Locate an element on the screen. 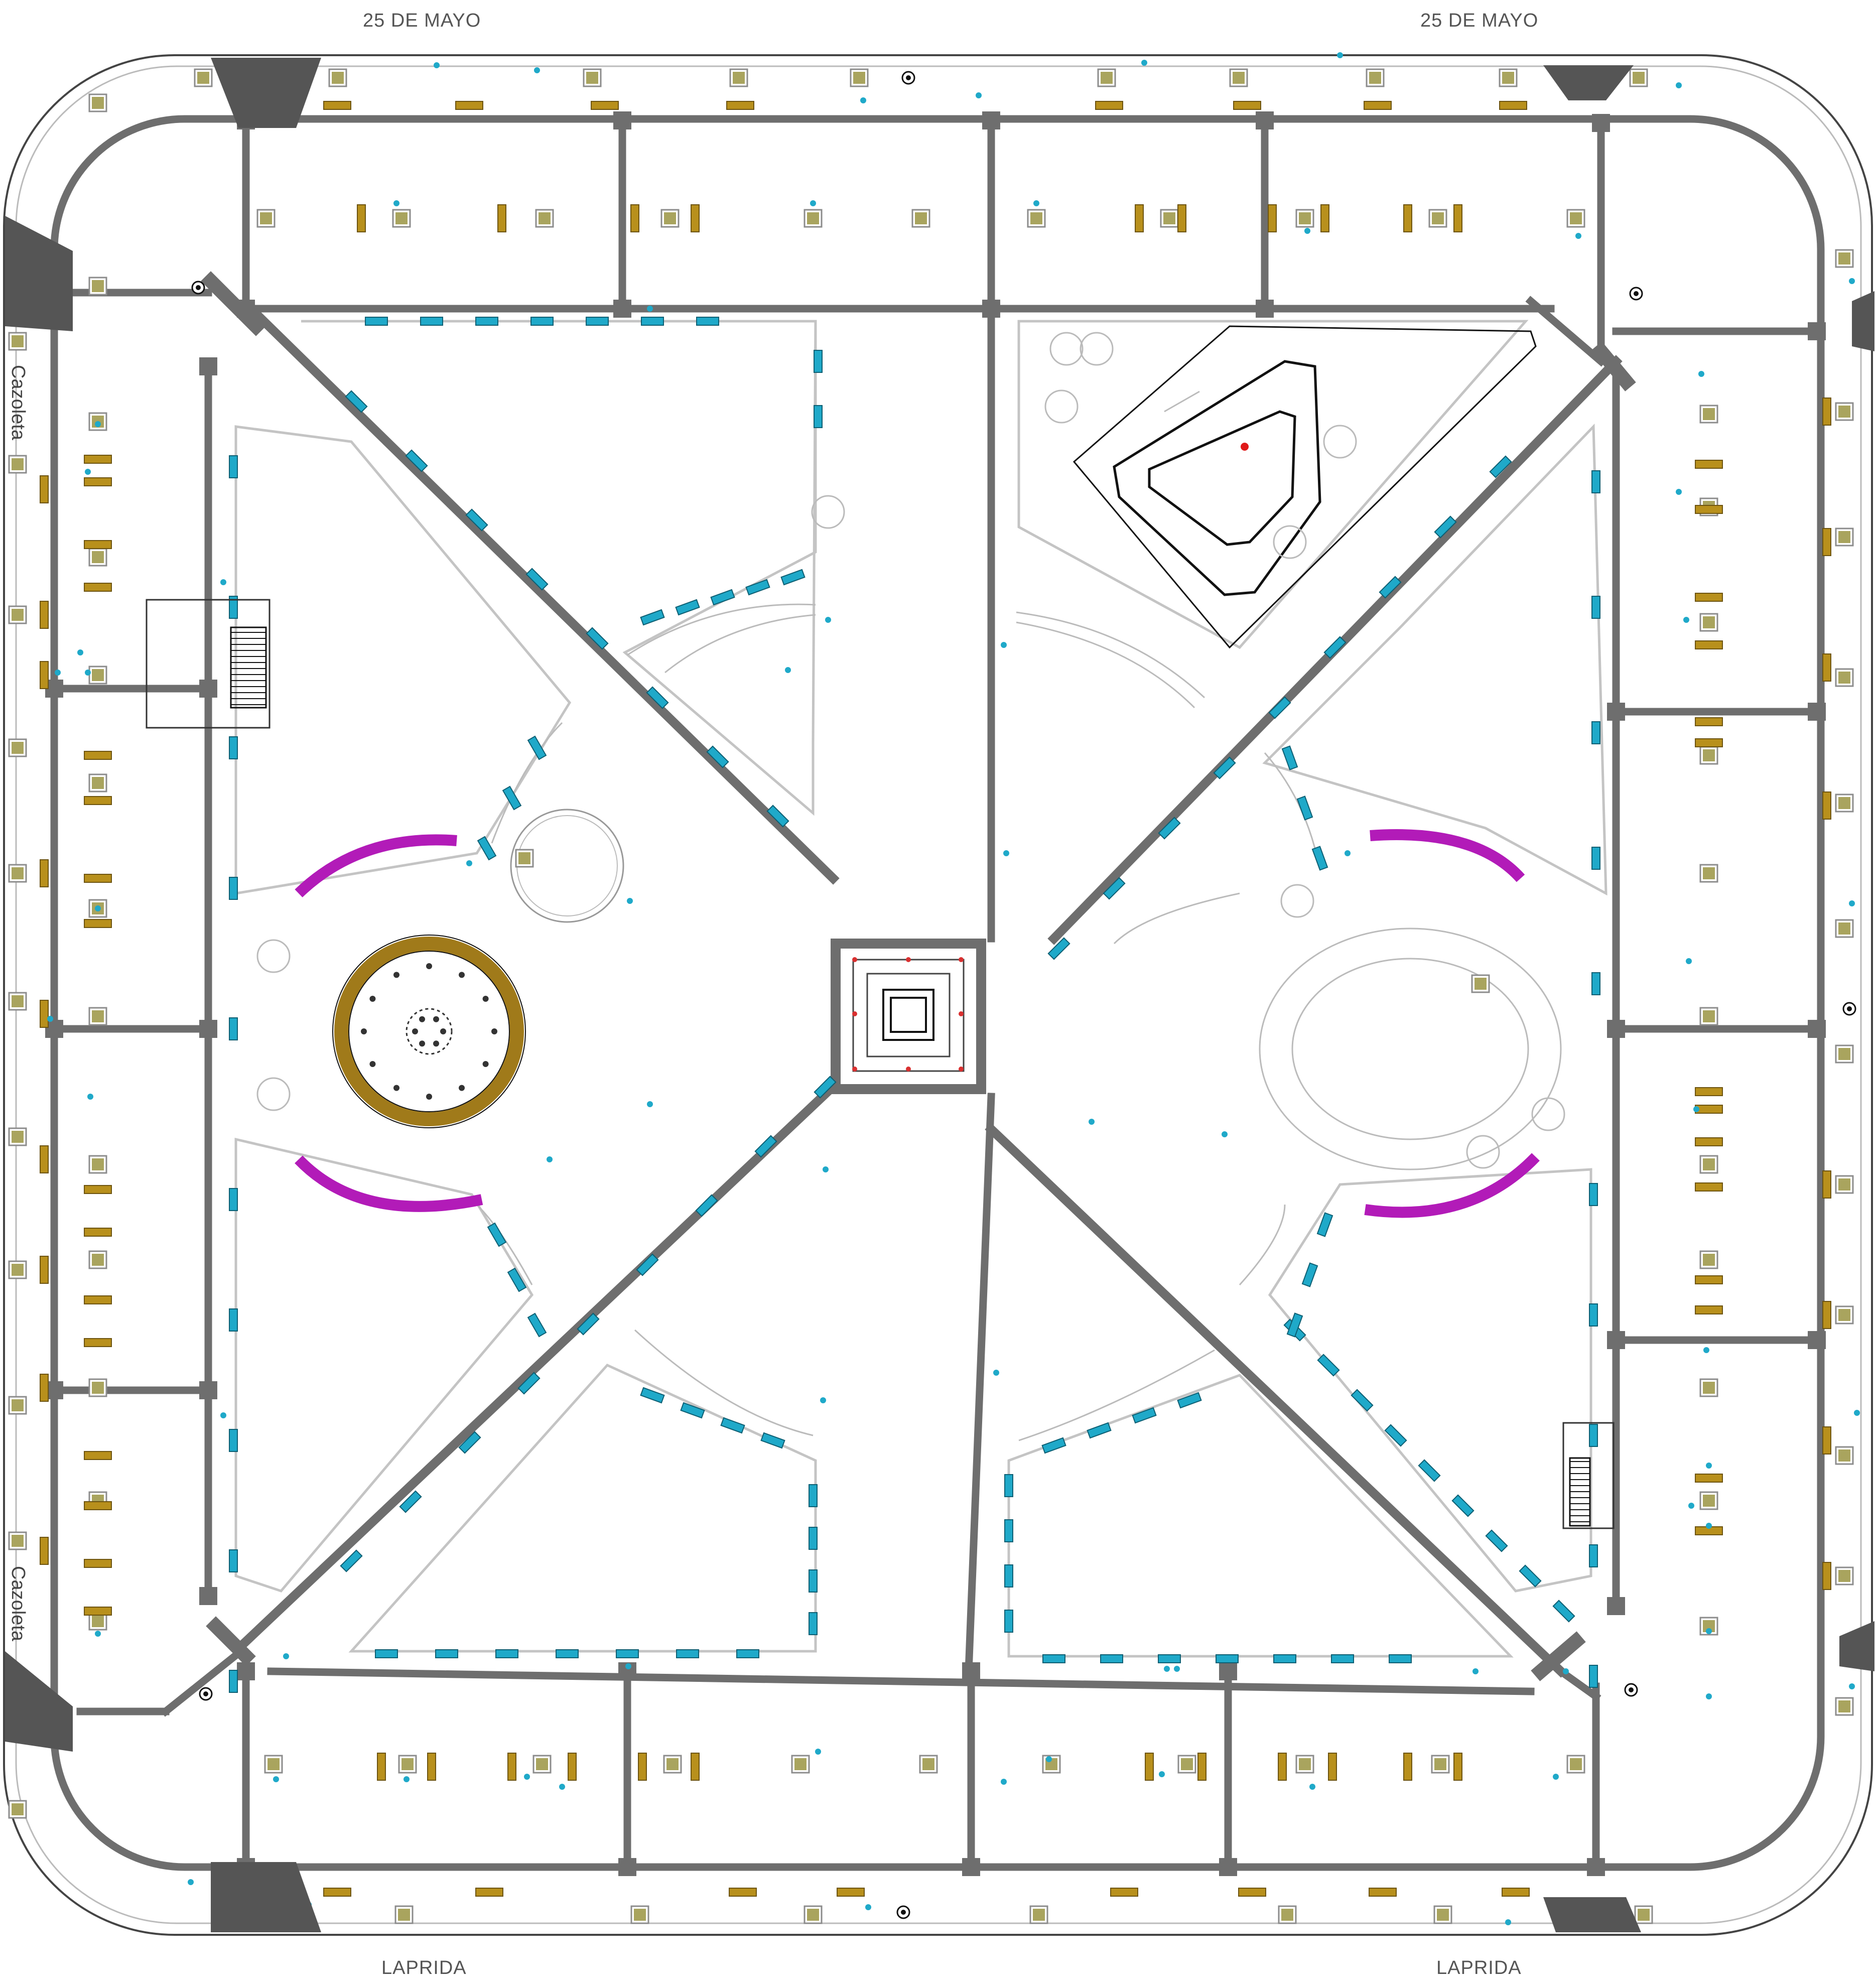 The width and height of the screenshot is (1876, 1985). hydrant-dot is located at coordinates (1850, 1008).